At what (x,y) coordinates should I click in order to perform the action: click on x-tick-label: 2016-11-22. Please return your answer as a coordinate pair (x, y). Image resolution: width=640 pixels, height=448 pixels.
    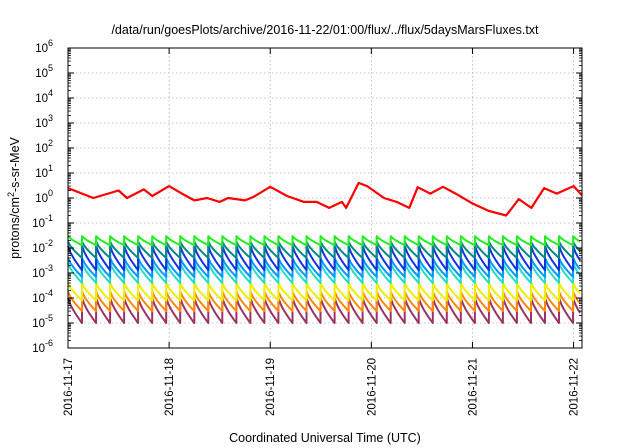
    Looking at the image, I should click on (575, 387).